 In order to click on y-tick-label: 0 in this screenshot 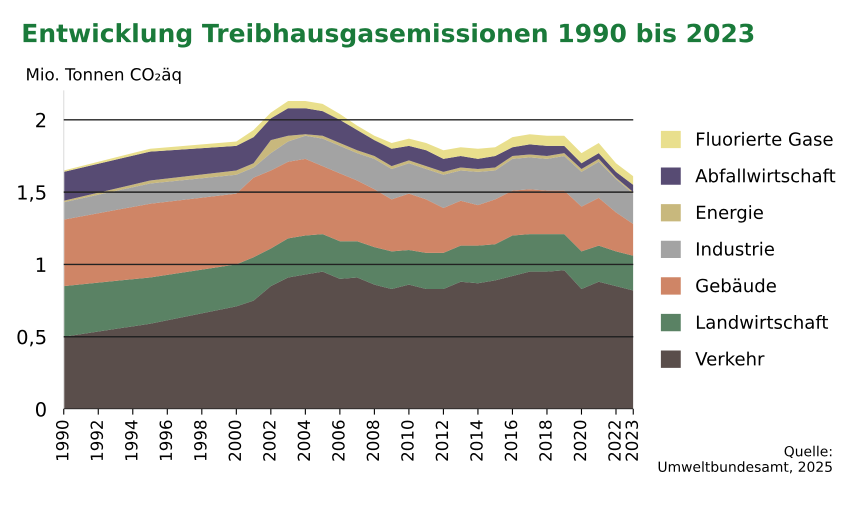, I will do `click(41, 409)`.